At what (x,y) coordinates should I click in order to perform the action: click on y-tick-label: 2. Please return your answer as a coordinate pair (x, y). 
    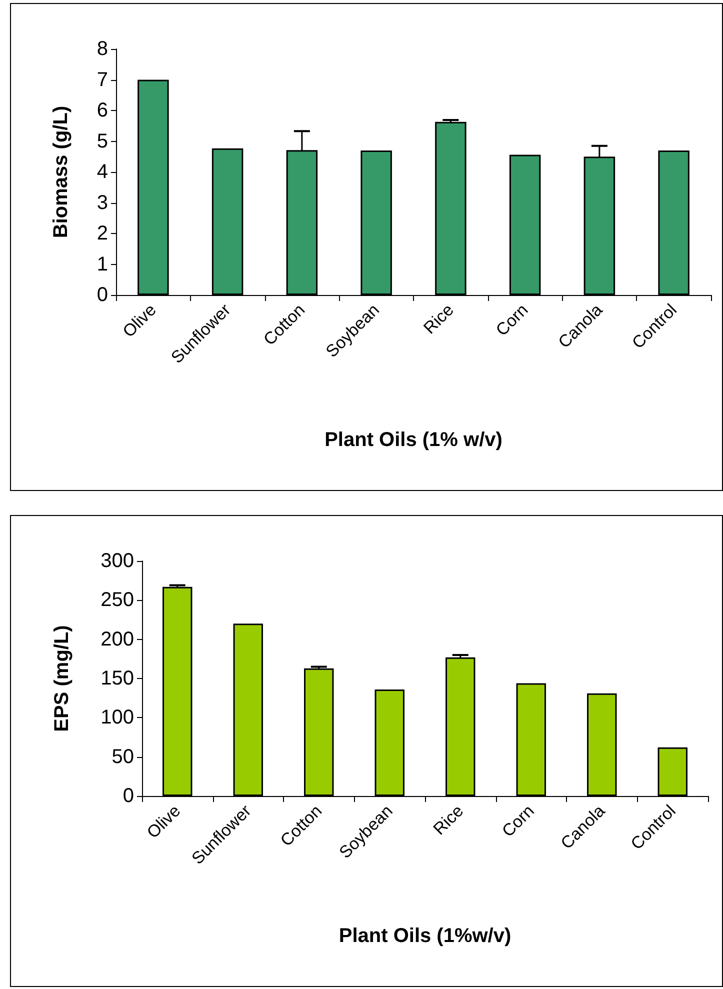
    Looking at the image, I should click on (102, 233).